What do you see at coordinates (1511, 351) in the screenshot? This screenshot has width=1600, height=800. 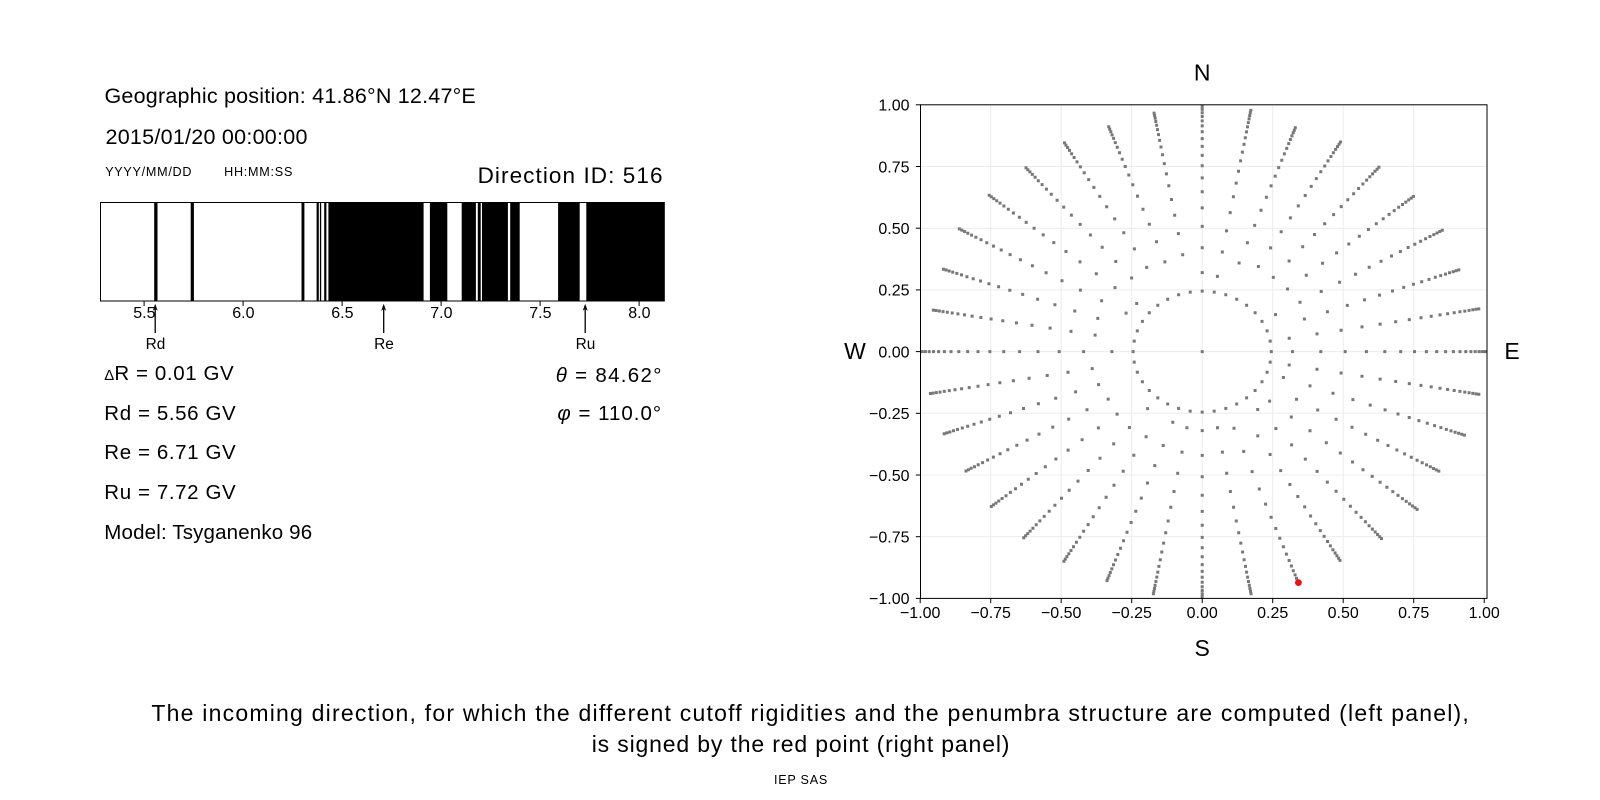 I see `svg-text: E` at bounding box center [1511, 351].